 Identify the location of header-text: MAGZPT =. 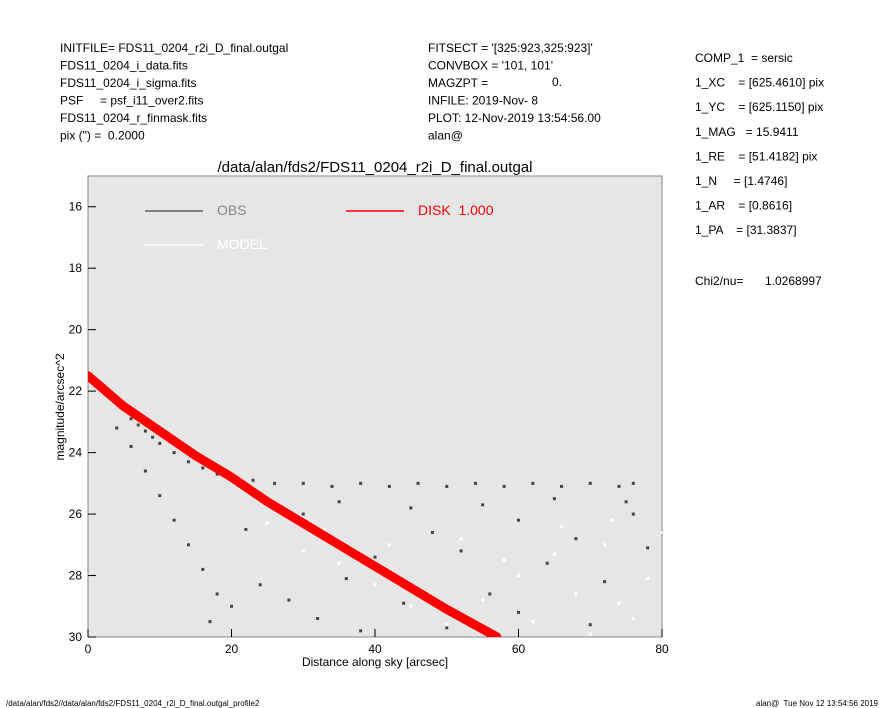
(458, 83).